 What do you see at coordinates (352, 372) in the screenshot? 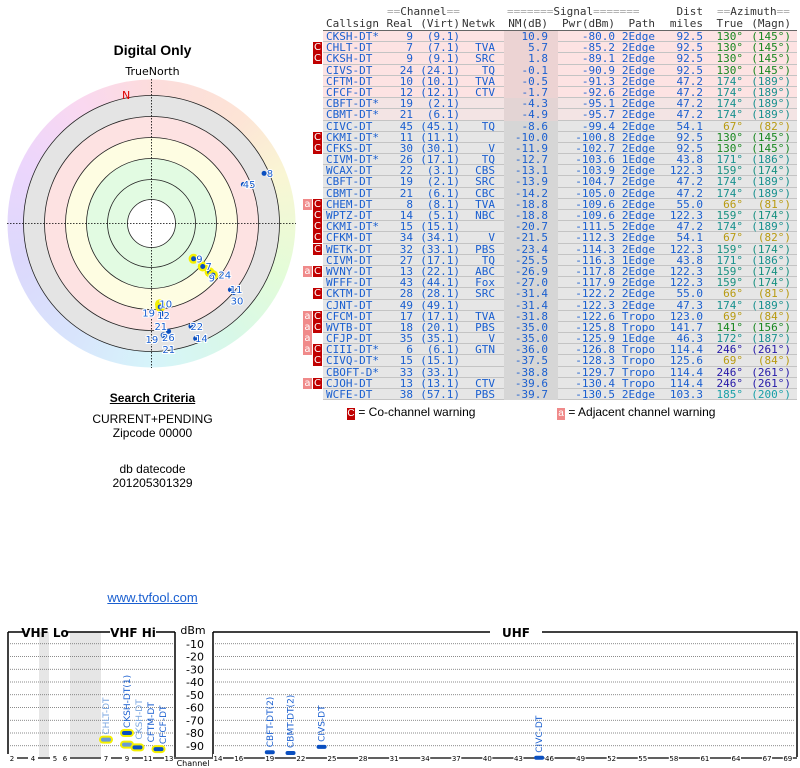
I see `callsign: CBOFT-D*` at bounding box center [352, 372].